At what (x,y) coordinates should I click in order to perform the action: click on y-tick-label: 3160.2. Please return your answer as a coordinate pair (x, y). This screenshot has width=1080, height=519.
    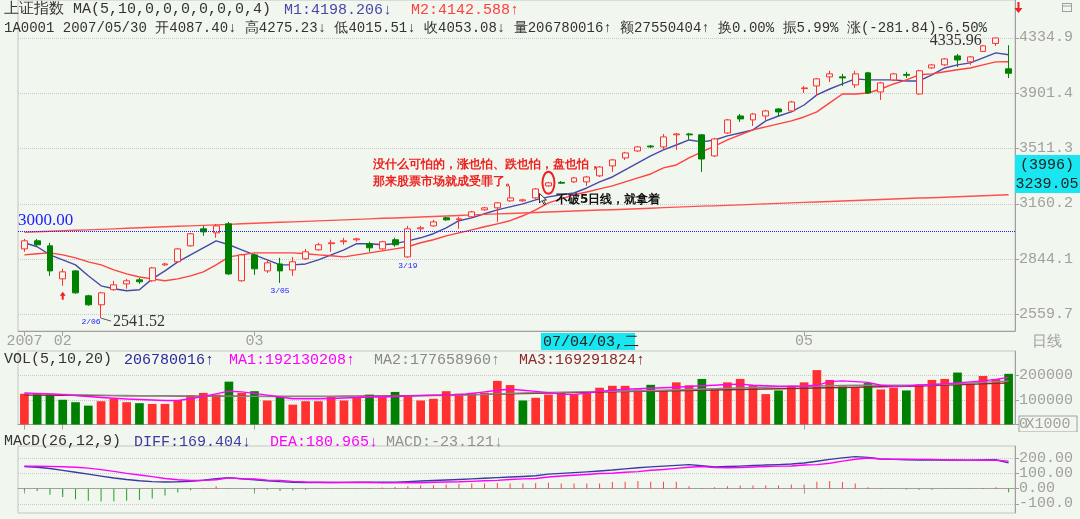
    Looking at the image, I should click on (1046, 204).